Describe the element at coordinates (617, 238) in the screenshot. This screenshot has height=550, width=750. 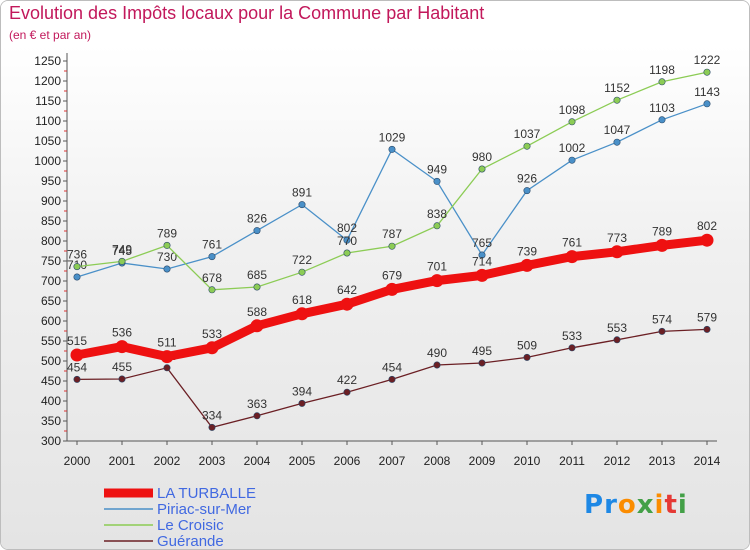
I see `data-label: 773` at that location.